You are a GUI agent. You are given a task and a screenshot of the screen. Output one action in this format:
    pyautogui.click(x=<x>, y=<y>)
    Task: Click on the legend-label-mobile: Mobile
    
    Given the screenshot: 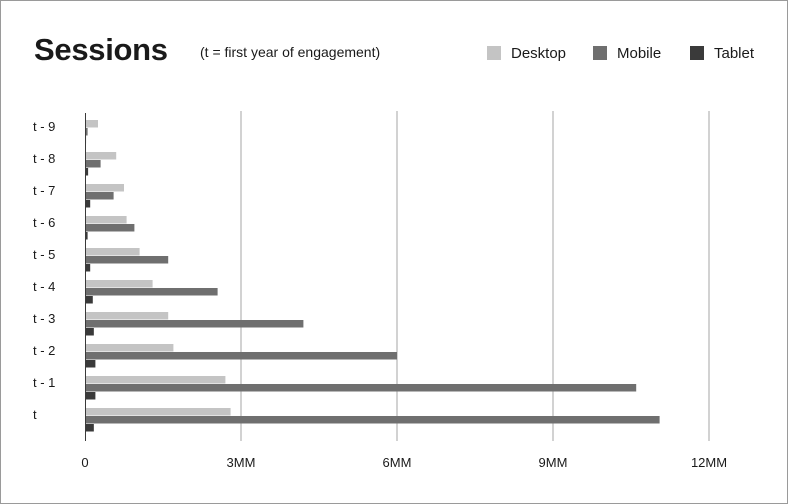 What is the action you would take?
    pyautogui.click(x=639, y=53)
    